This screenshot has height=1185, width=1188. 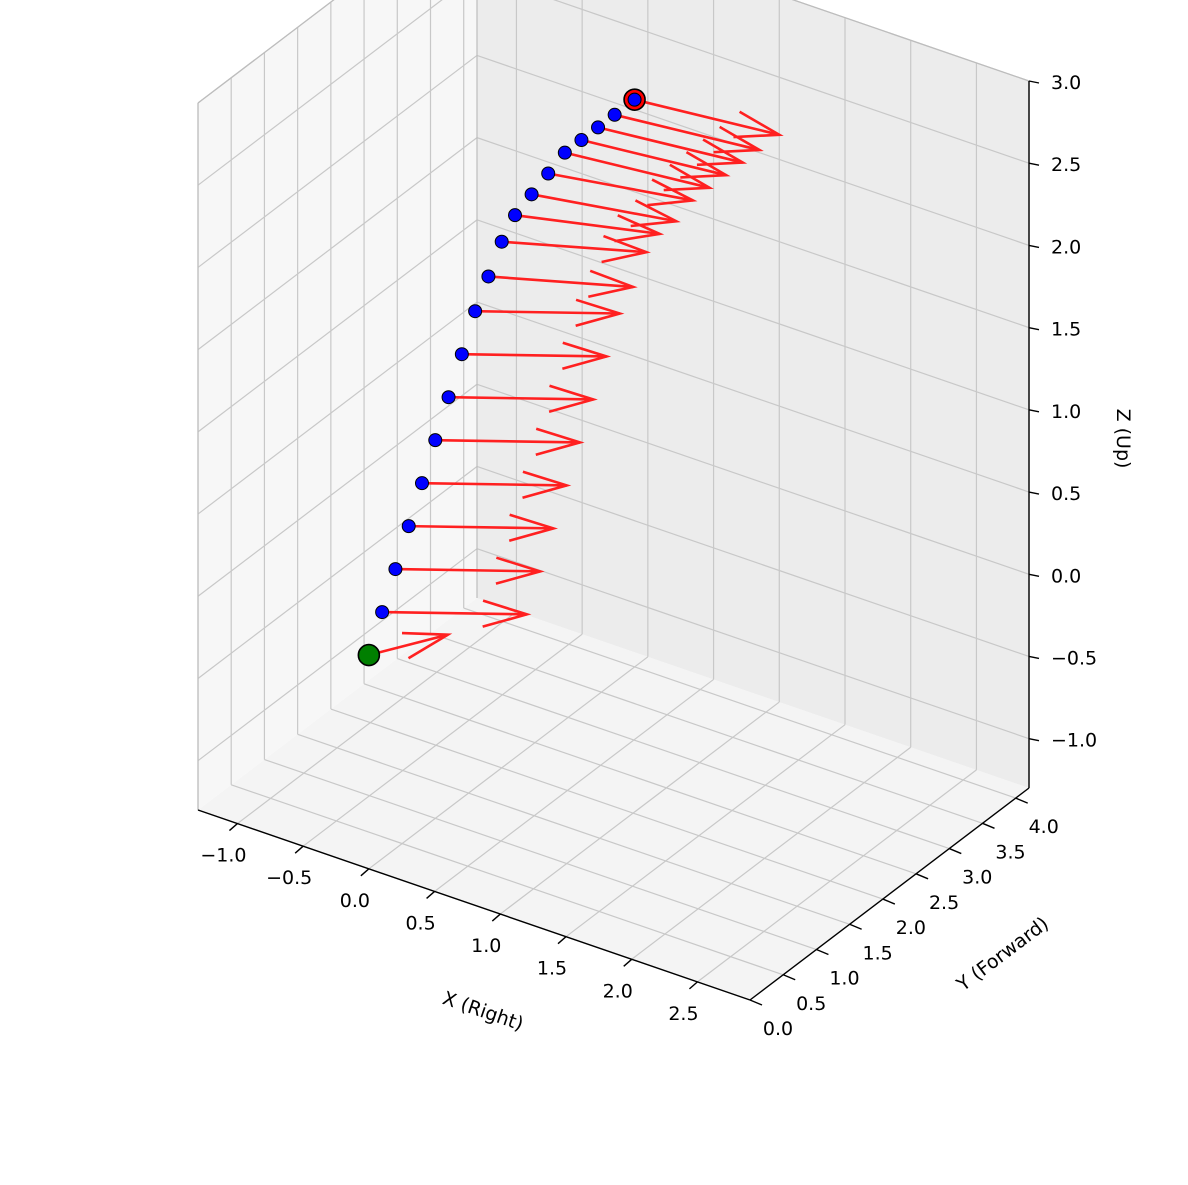 What do you see at coordinates (778, 1029) in the screenshot?
I see `y-tick-label: 0.0` at bounding box center [778, 1029].